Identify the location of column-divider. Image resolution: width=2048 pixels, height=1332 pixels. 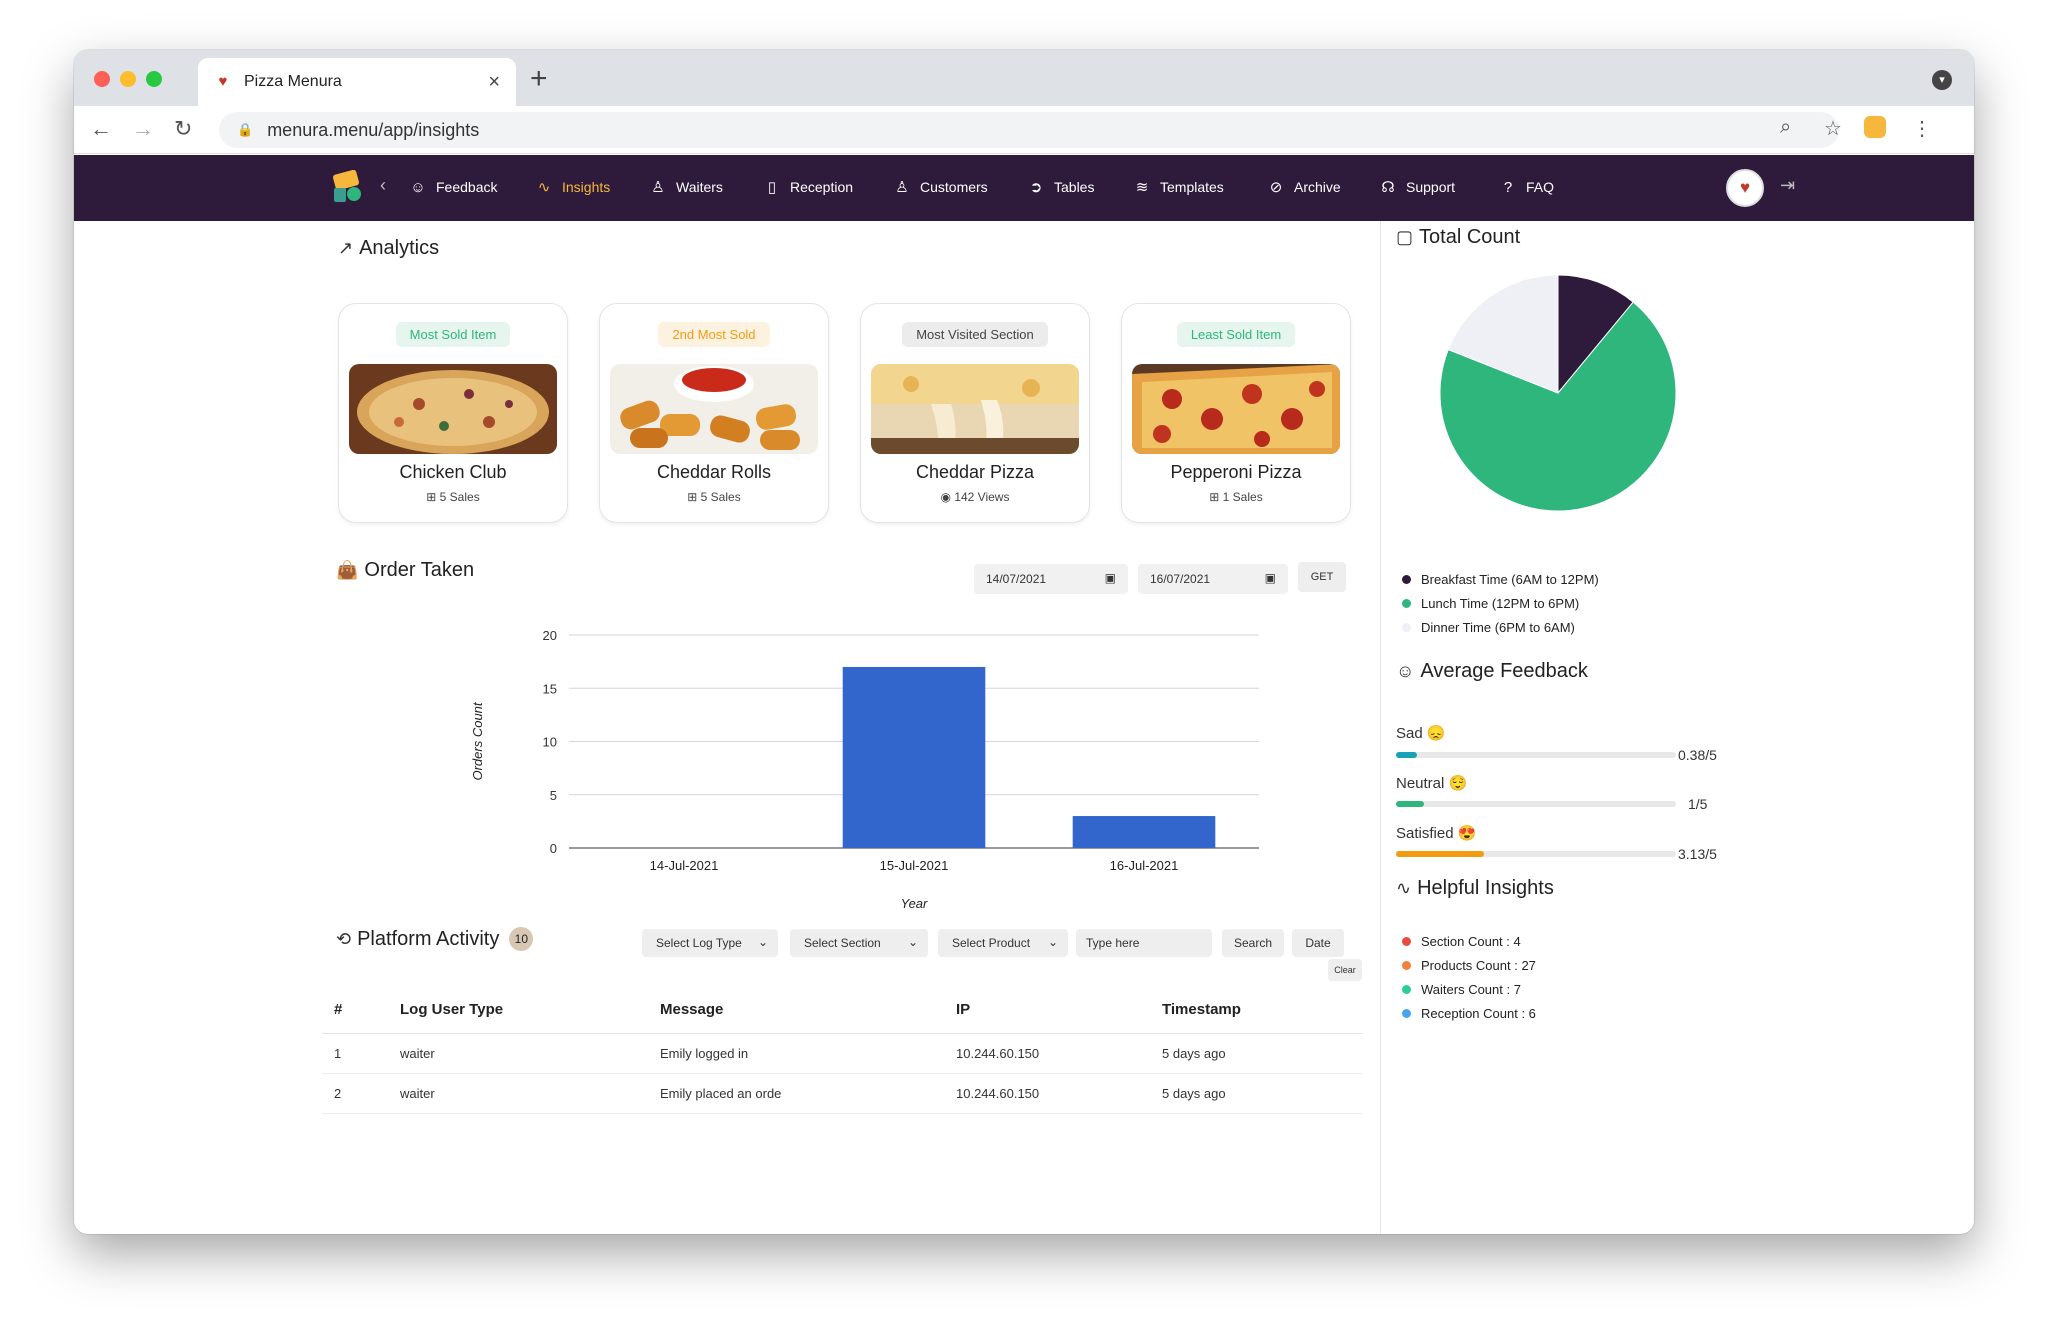
(1380, 727).